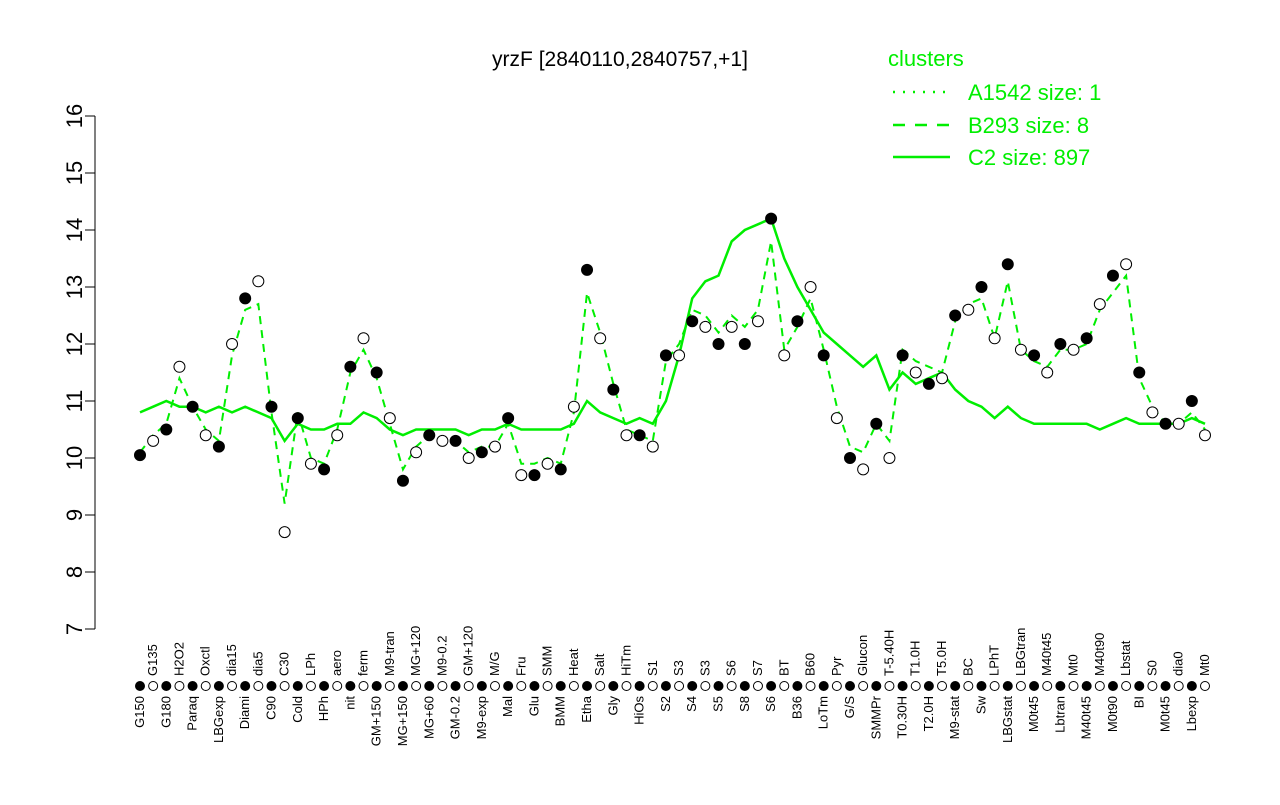 Image resolution: width=1280 pixels, height=805 pixels. I want to click on x-tick-label: MG+150, so click(402, 721).